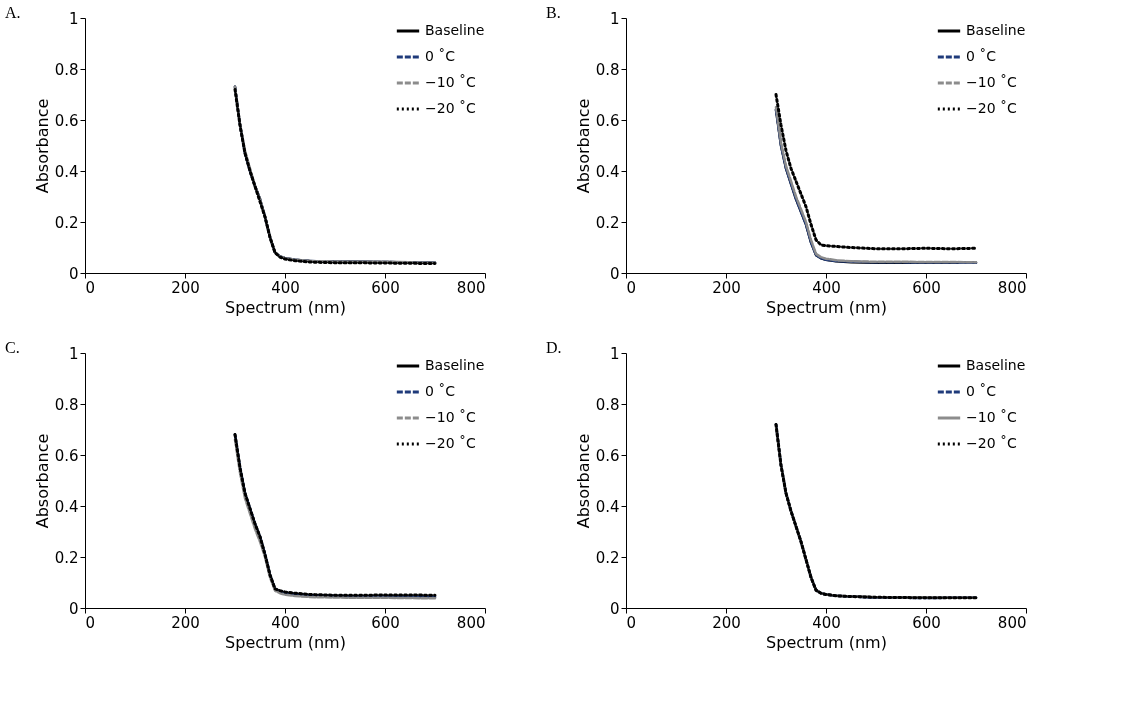 The height and width of the screenshot is (719, 1127). I want to click on chart-title: B., so click(553, 12).